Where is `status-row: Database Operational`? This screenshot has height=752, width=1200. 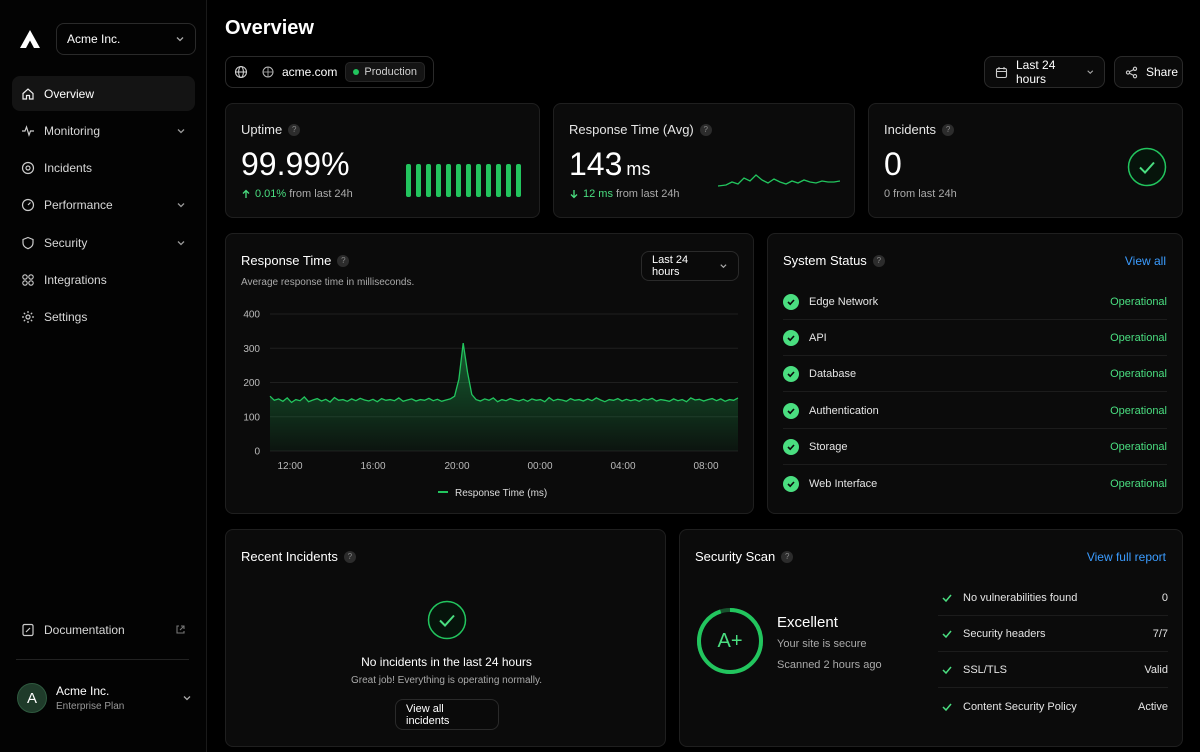
status-row: Database Operational is located at coordinates (975, 374).